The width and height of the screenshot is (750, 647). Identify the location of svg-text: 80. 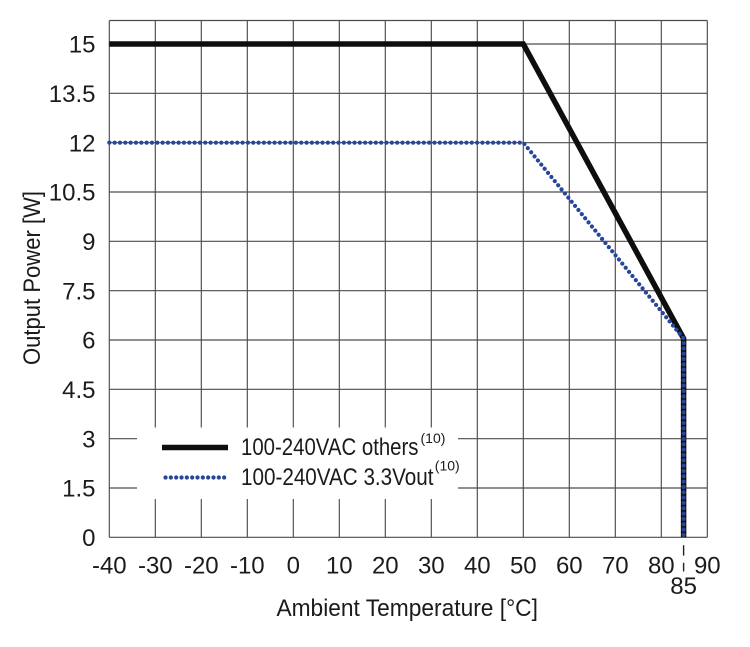
(661, 566).